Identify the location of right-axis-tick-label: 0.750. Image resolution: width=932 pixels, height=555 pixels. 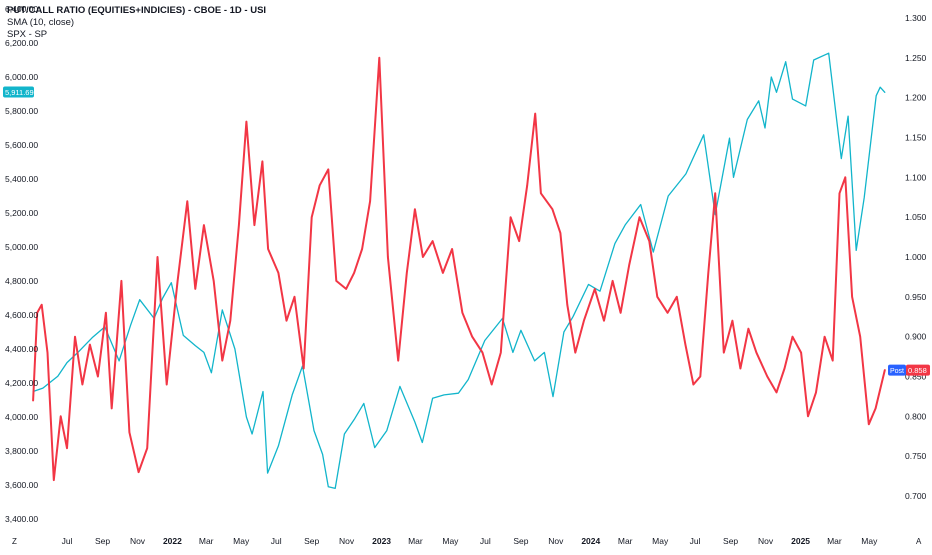
(916, 456).